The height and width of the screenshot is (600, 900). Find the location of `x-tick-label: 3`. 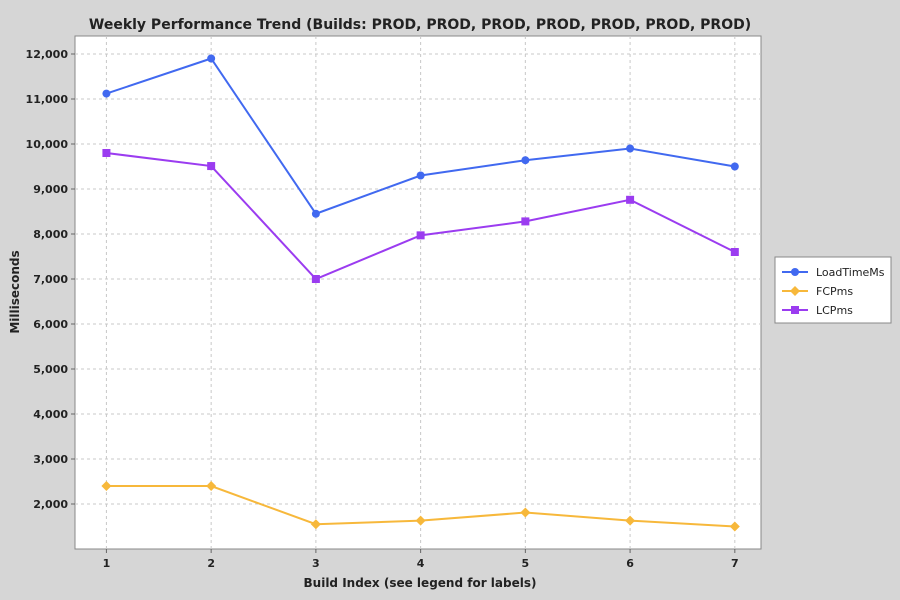

x-tick-label: 3 is located at coordinates (316, 563).